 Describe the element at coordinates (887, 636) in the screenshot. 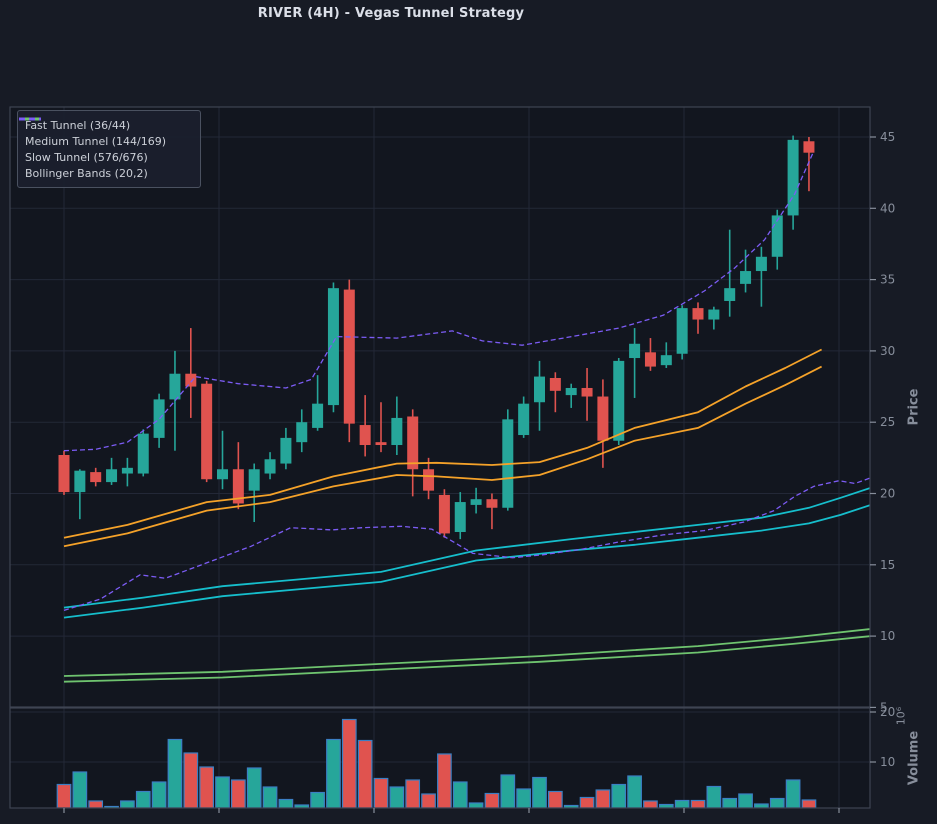

I see `tick-label: 10` at that location.